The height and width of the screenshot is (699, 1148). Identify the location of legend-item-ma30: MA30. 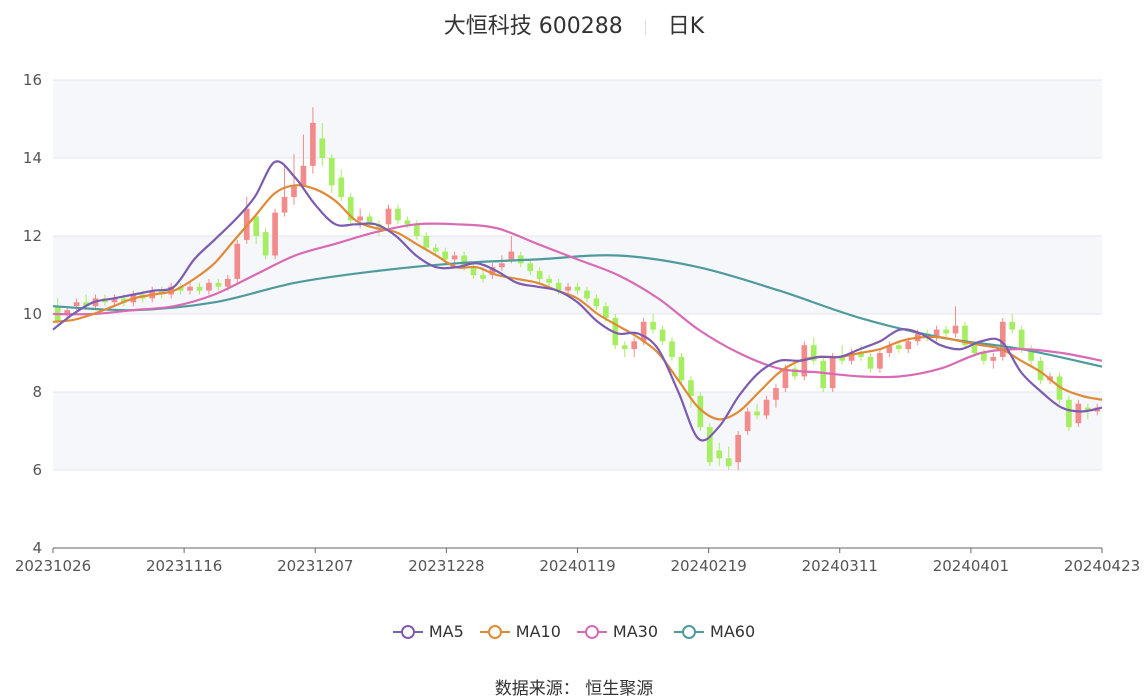
(617, 631).